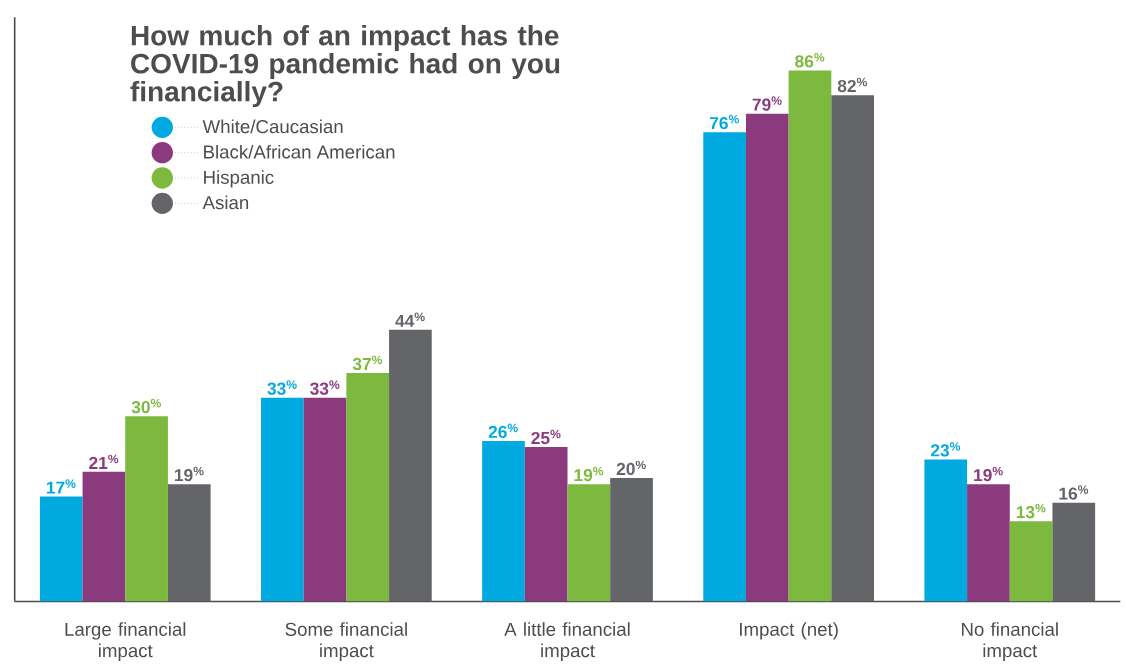 This screenshot has height=668, width=1127. I want to click on x-tick-label: Some financial impact, so click(346, 641).